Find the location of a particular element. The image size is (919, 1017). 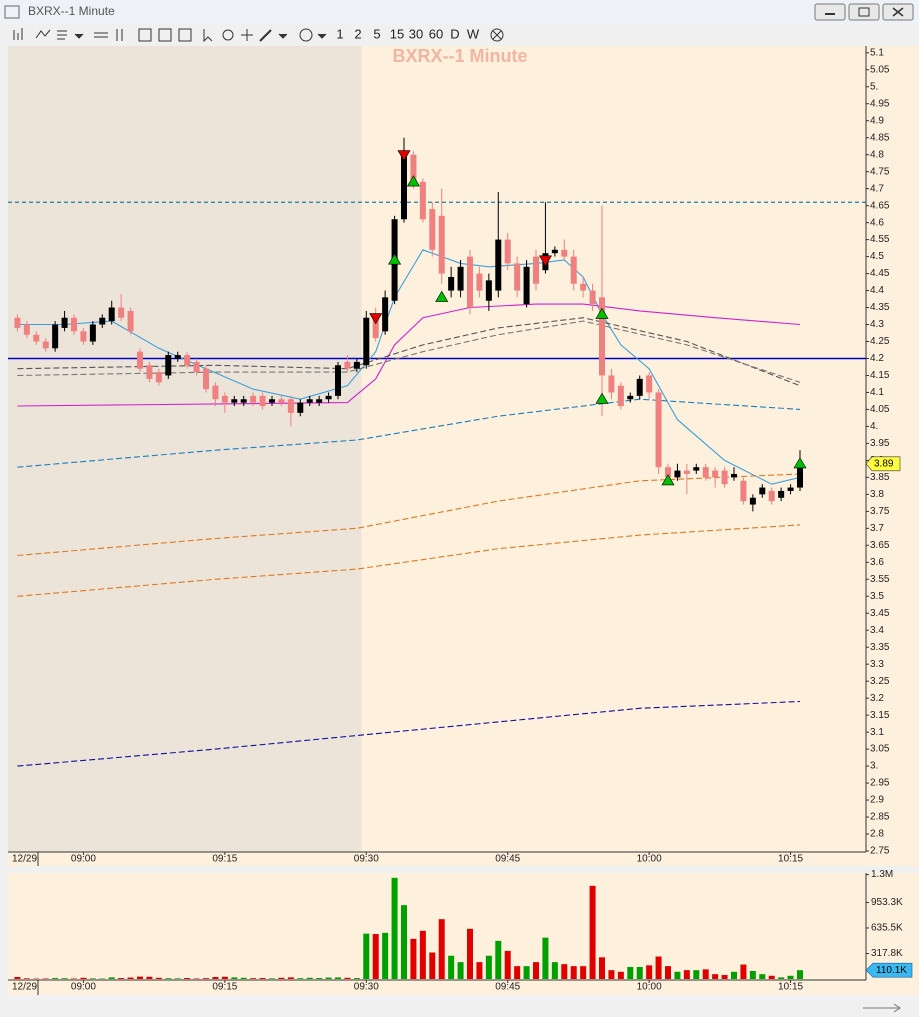

last-price-label: 3.89 is located at coordinates (884, 463).